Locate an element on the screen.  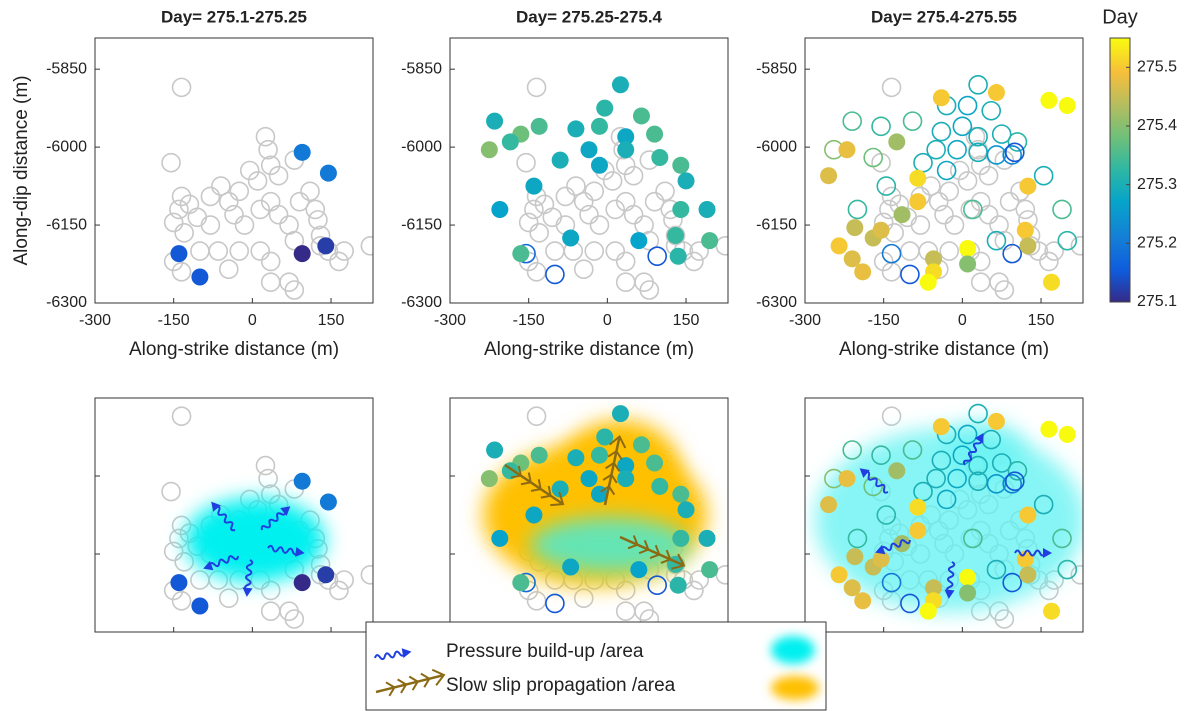
legend-icon is located at coordinates (793, 650).